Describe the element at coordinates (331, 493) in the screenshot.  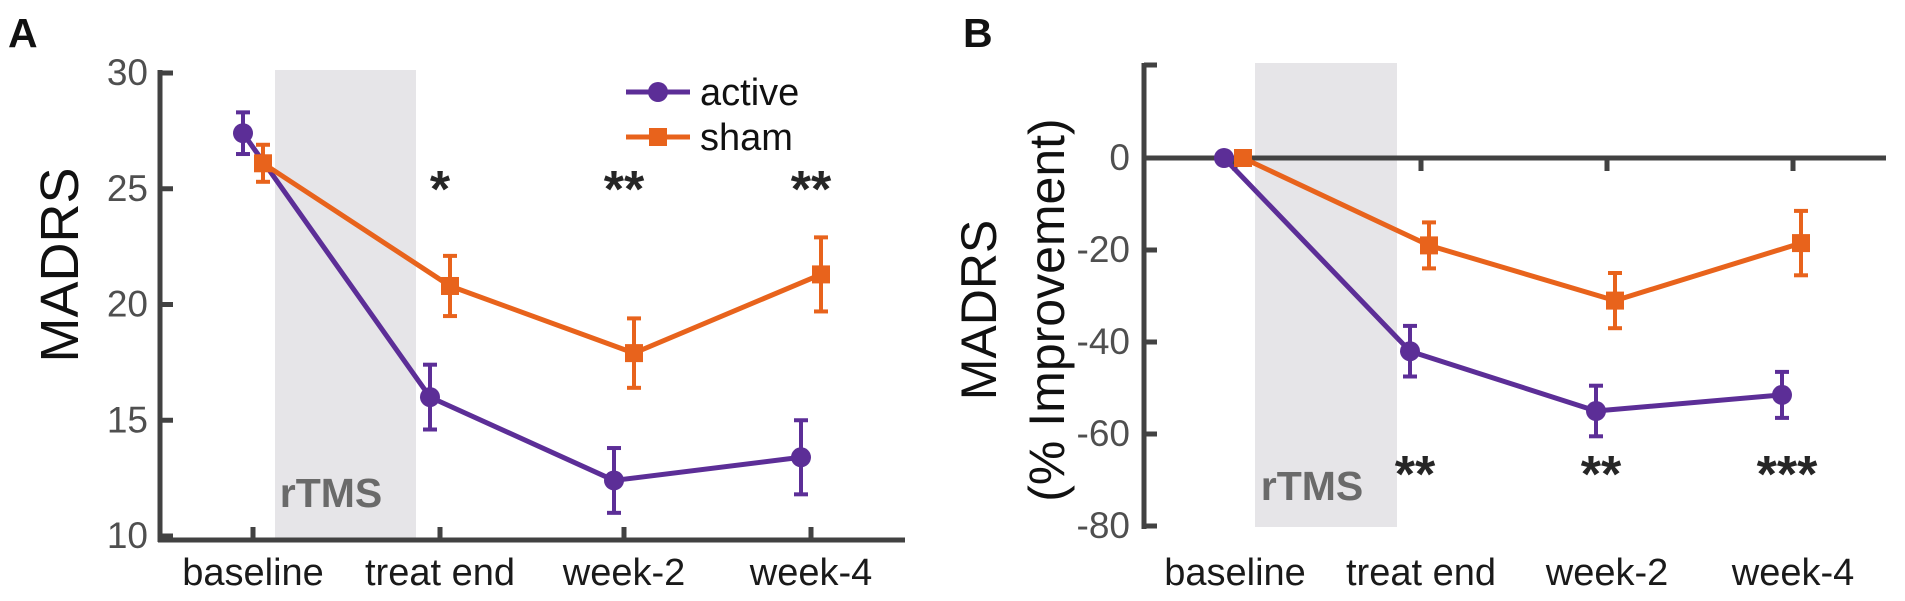
I see `panel-a-rtms-band-label: rTMS` at that location.